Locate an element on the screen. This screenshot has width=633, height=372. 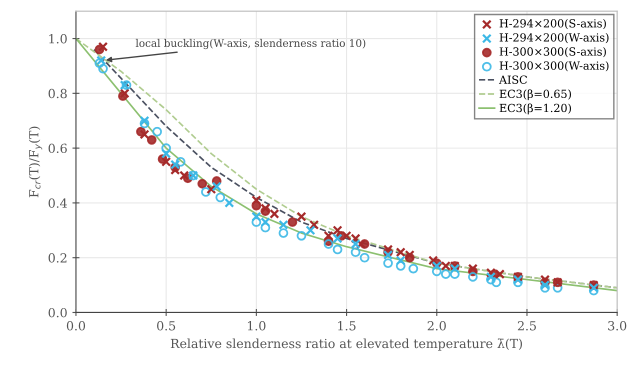
y-tick-label: 0.4 is located at coordinates (57, 203).